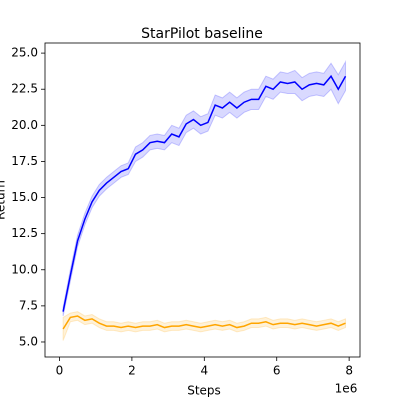 Image resolution: width=400 pixels, height=400 pixels. Describe the element at coordinates (4, 200) in the screenshot. I see `y-axis-label: Return` at that location.